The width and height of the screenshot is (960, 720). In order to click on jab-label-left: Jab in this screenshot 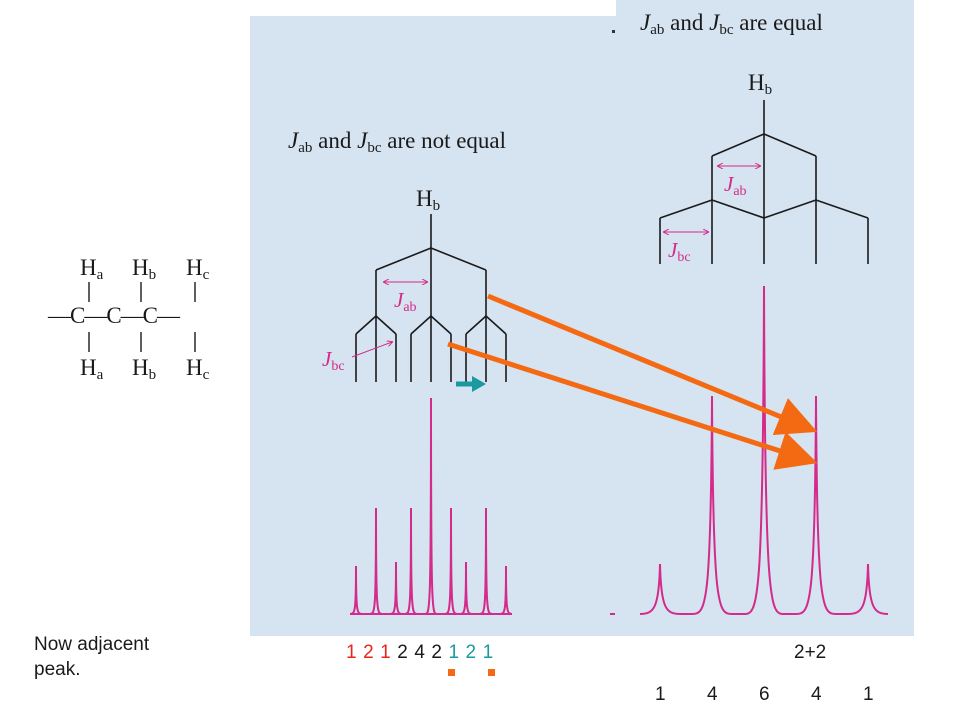, I will do `click(405, 301)`.